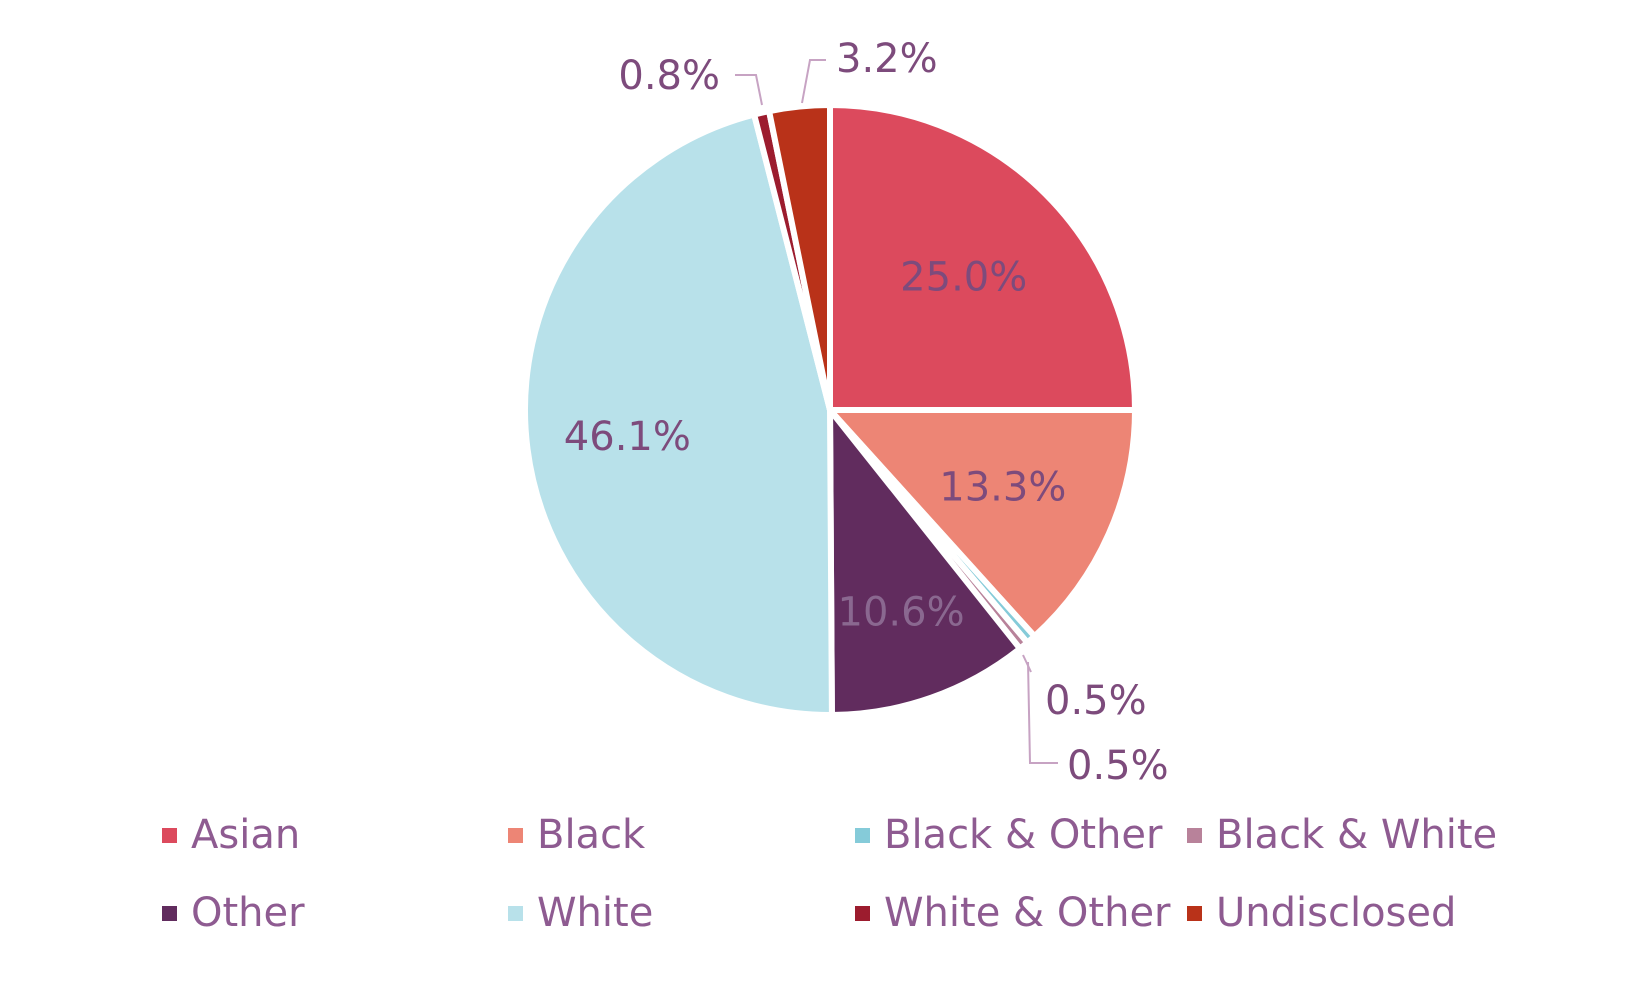  Describe the element at coordinates (1027, 663) in the screenshot. I see `leader-line-black-and-other` at that location.